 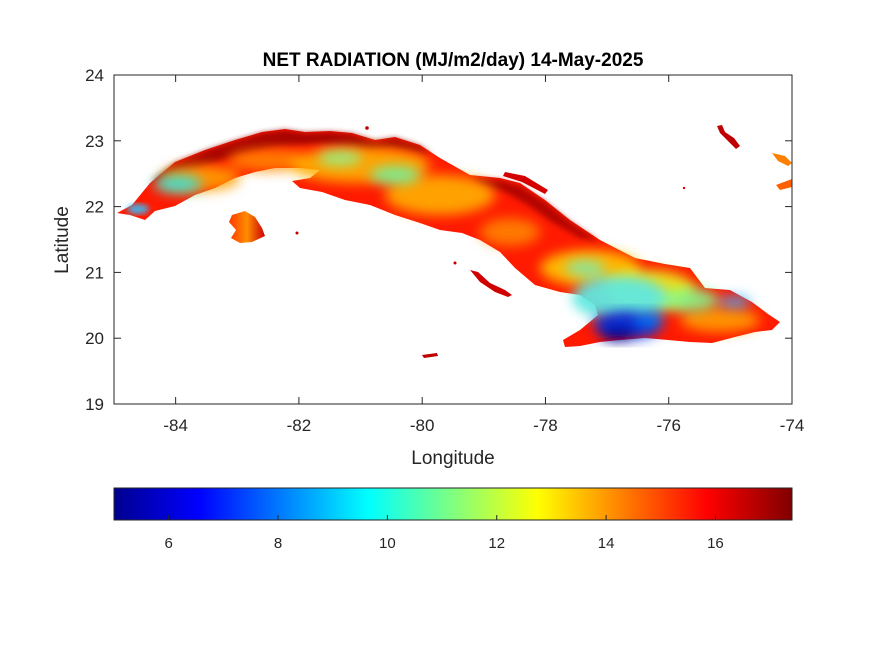 I want to click on south-islet, so click(x=430, y=355).